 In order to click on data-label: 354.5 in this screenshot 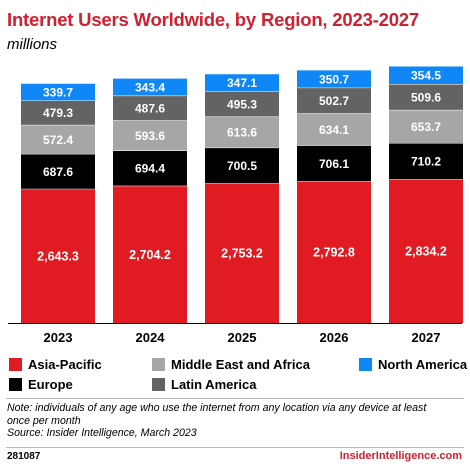, I will do `click(426, 75)`.